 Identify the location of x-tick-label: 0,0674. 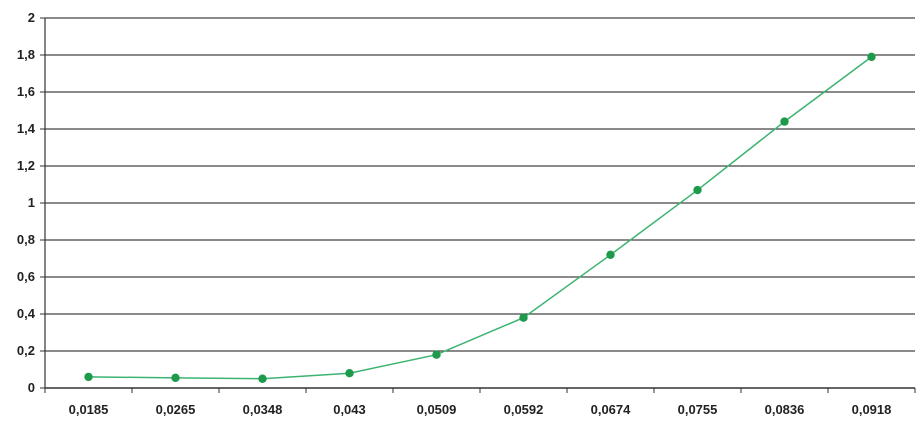
(611, 409).